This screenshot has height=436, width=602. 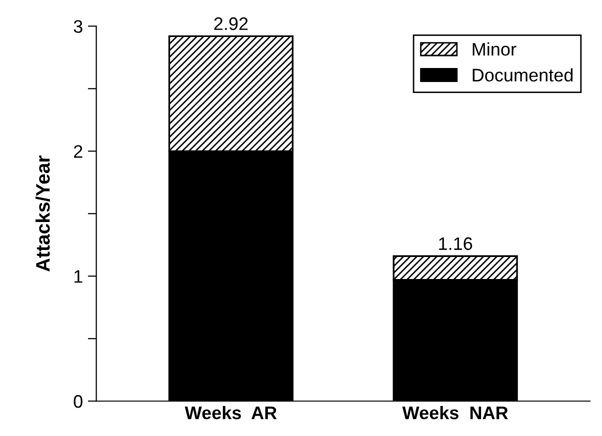 I want to click on y-tick-label: 1, so click(x=78, y=276).